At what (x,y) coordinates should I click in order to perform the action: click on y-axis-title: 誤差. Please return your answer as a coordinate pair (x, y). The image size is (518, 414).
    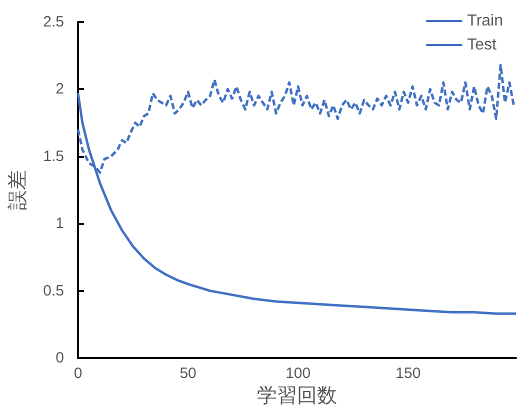
    Looking at the image, I should click on (18, 190).